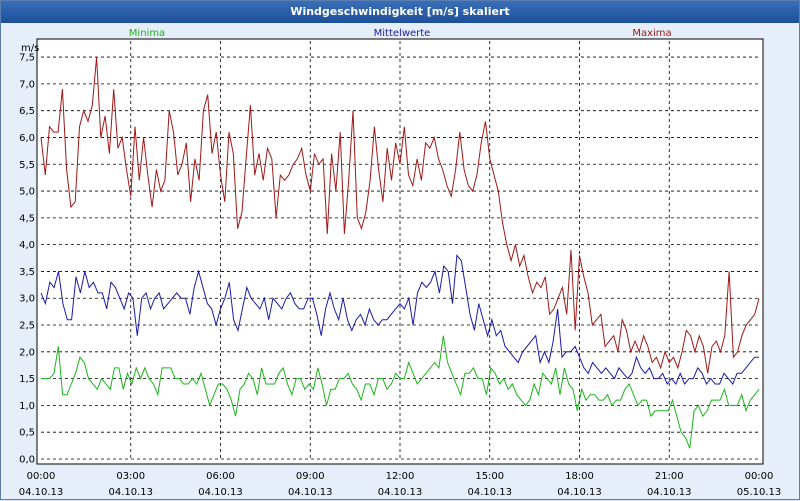 This screenshot has width=800, height=501. What do you see at coordinates (27, 84) in the screenshot?
I see `y-tick-label: 7,0` at bounding box center [27, 84].